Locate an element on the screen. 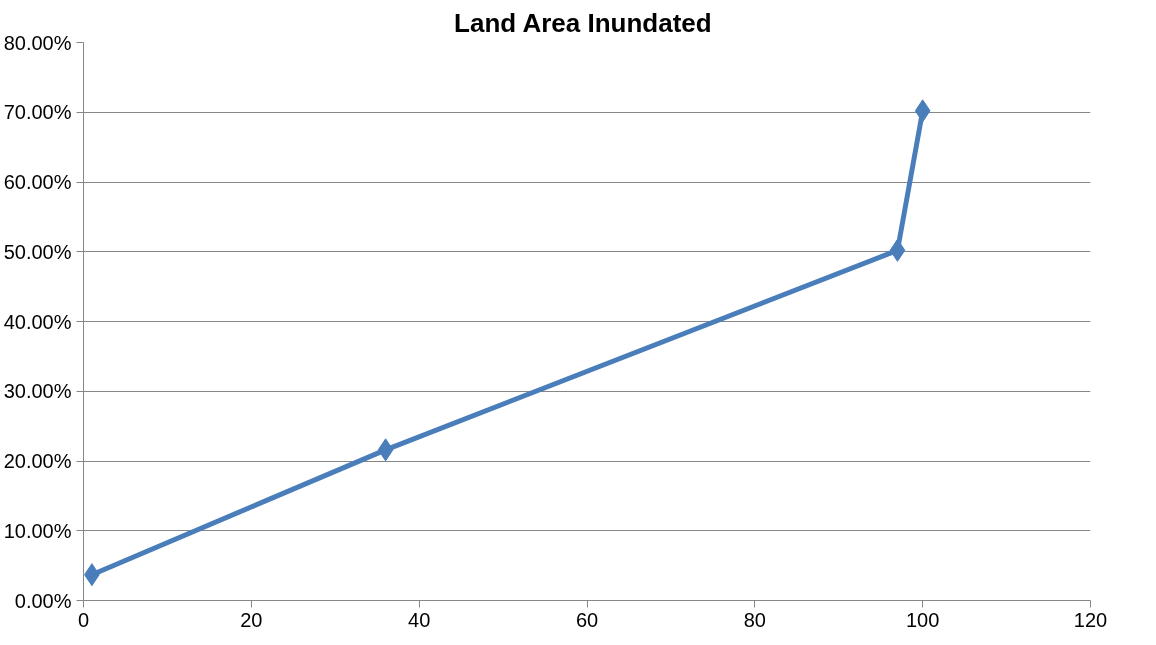 The height and width of the screenshot is (645, 1156). x-tick-label: 0 is located at coordinates (83, 619).